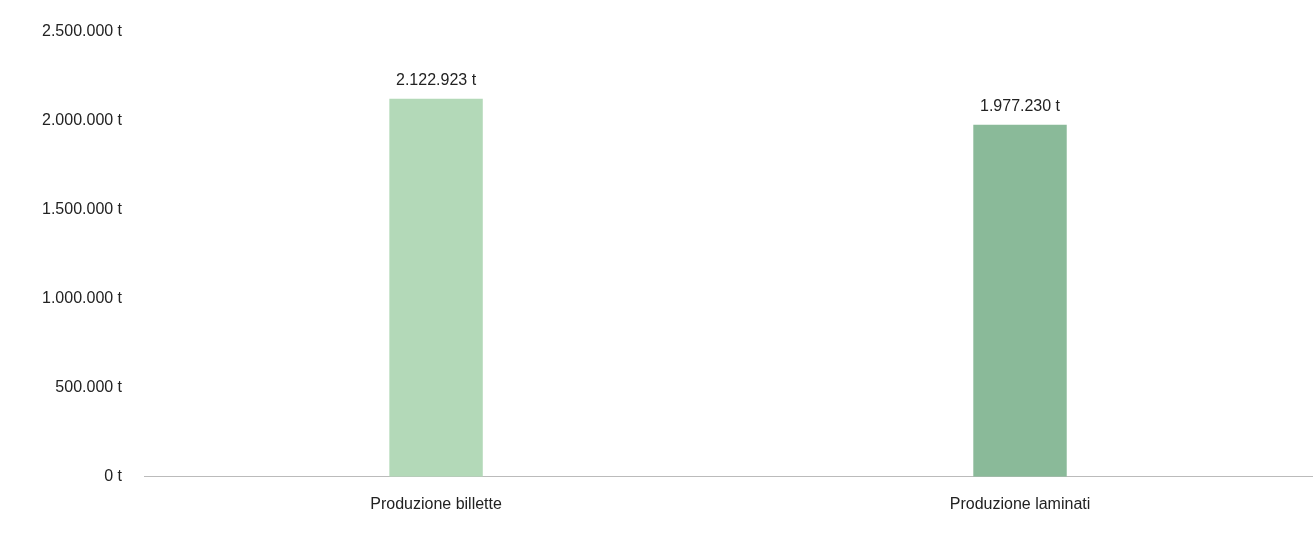  I want to click on data-label: 1.977.230 t, so click(1020, 106).